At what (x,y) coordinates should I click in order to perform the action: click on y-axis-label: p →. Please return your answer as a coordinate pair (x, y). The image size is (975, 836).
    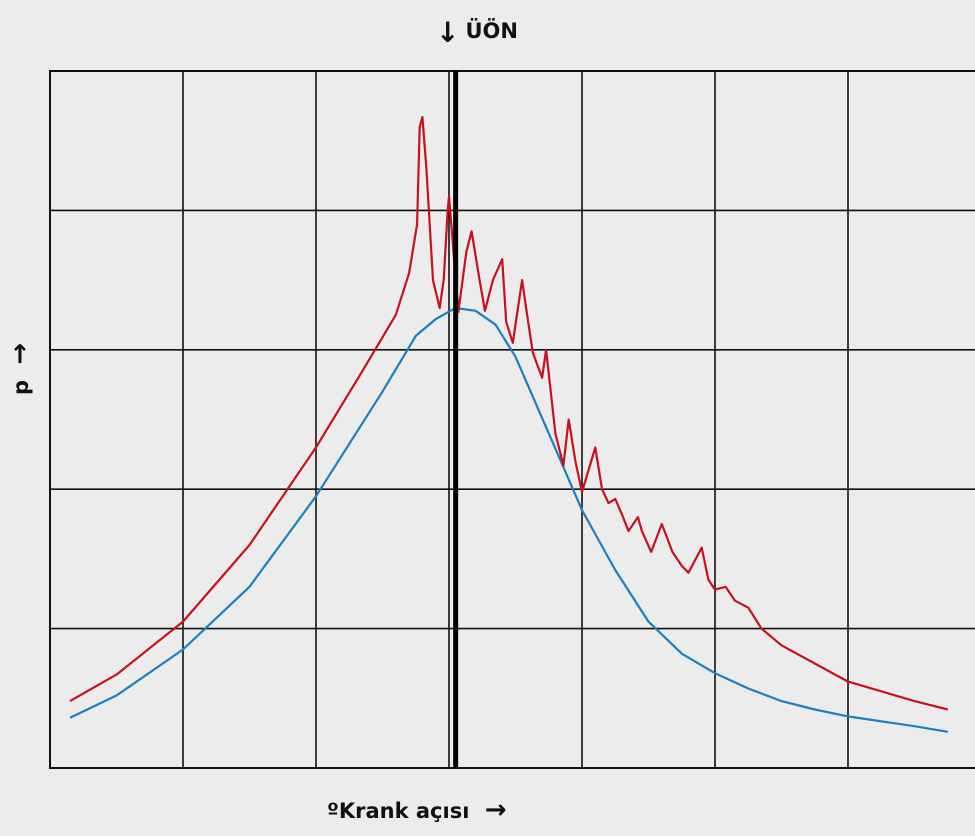
    Looking at the image, I should click on (20, 369).